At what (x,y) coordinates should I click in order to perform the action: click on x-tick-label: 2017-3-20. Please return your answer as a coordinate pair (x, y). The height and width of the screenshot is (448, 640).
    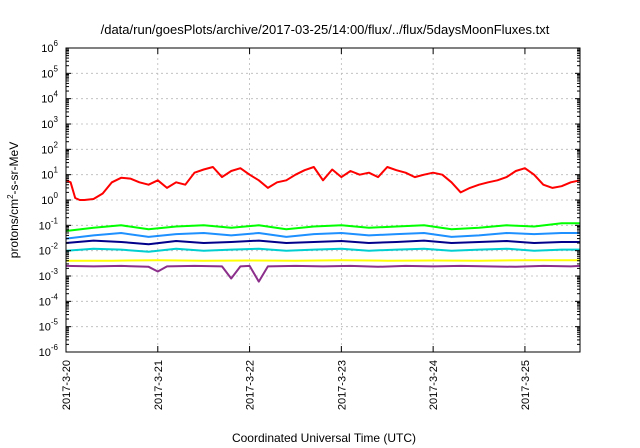
    Looking at the image, I should click on (67, 385).